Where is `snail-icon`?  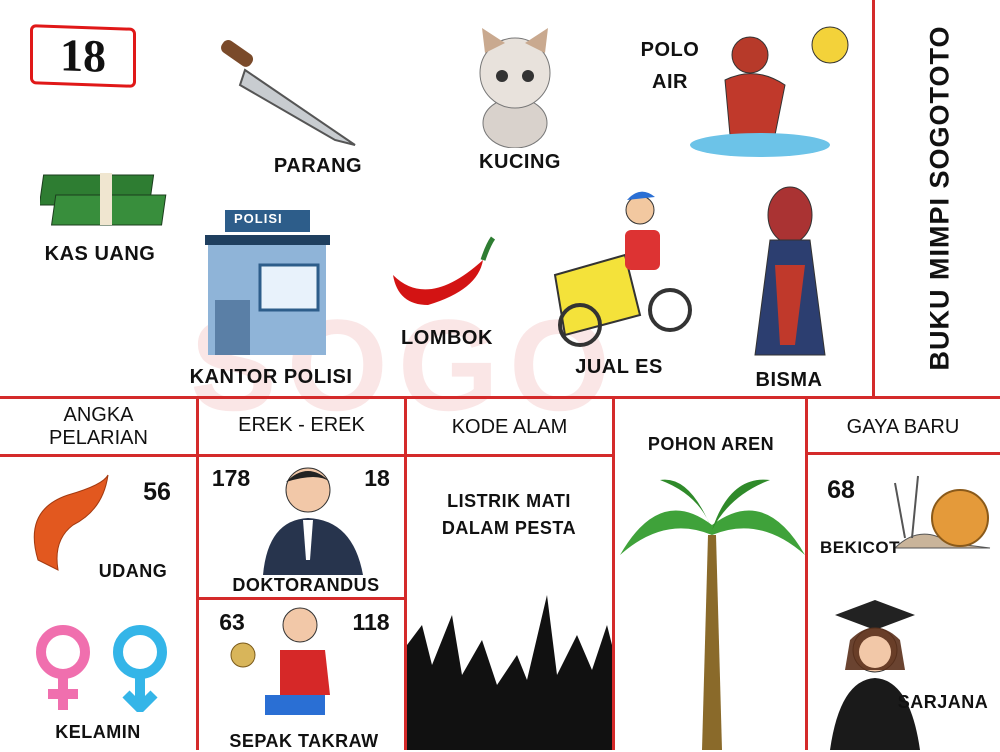
snail-icon is located at coordinates (942, 512).